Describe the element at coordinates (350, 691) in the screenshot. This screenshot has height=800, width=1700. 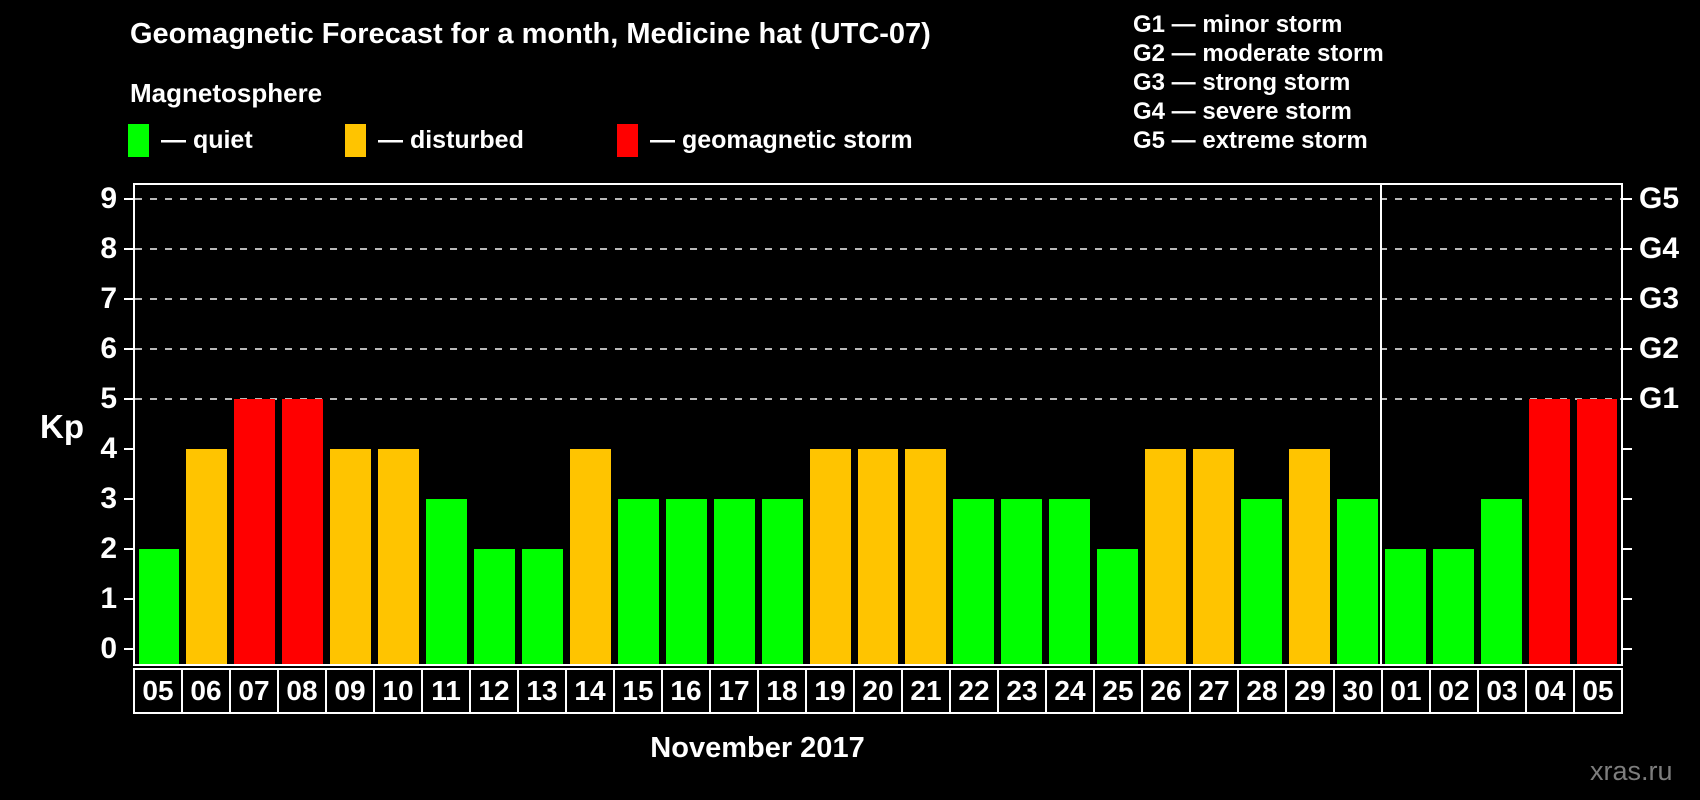
I see `date-label-09: 09` at that location.